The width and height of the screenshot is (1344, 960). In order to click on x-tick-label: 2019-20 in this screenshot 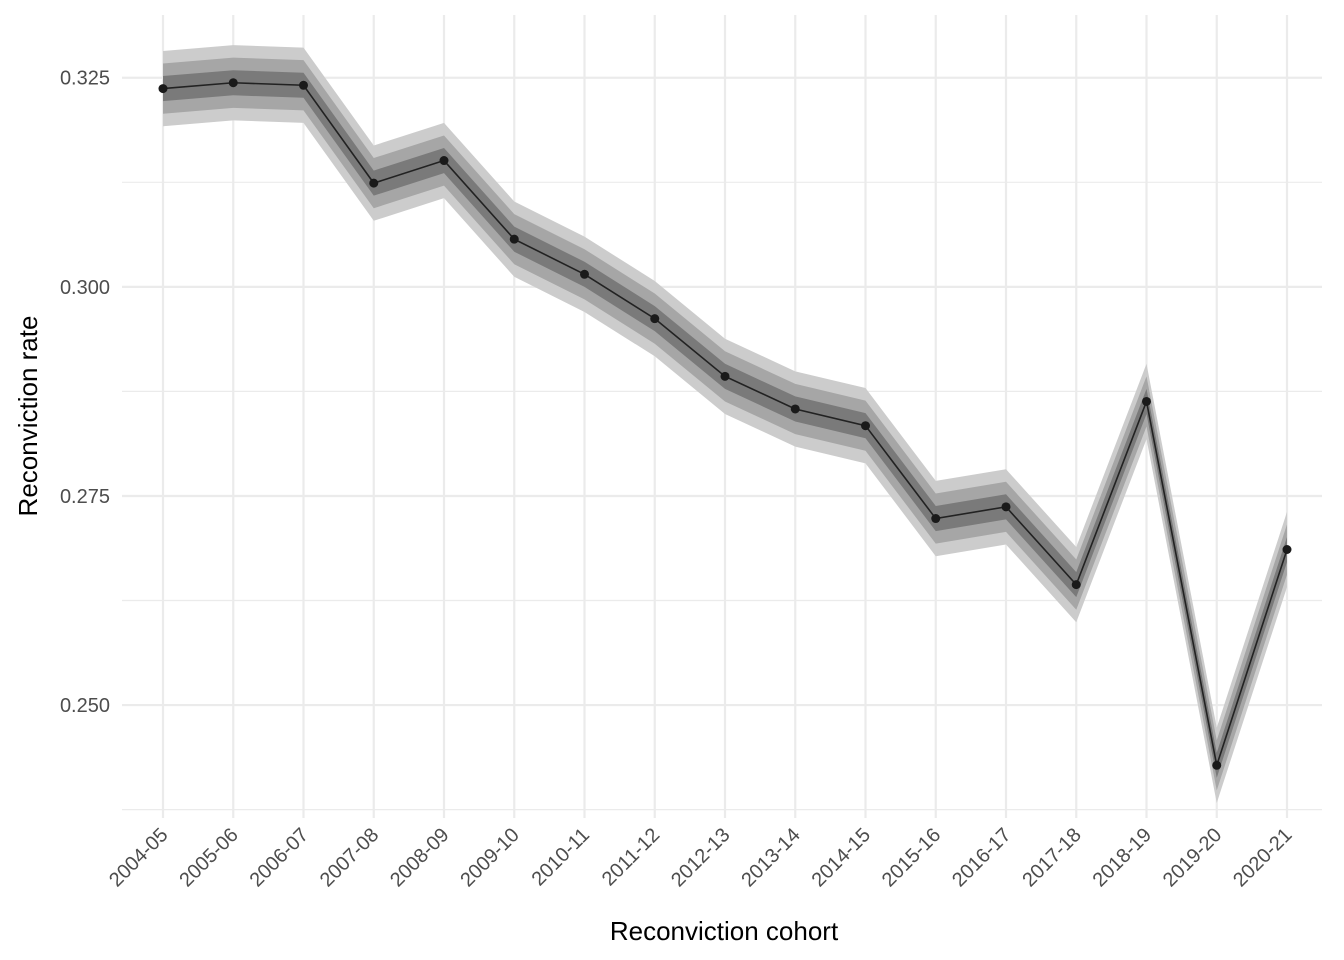, I will do `click(1192, 857)`.